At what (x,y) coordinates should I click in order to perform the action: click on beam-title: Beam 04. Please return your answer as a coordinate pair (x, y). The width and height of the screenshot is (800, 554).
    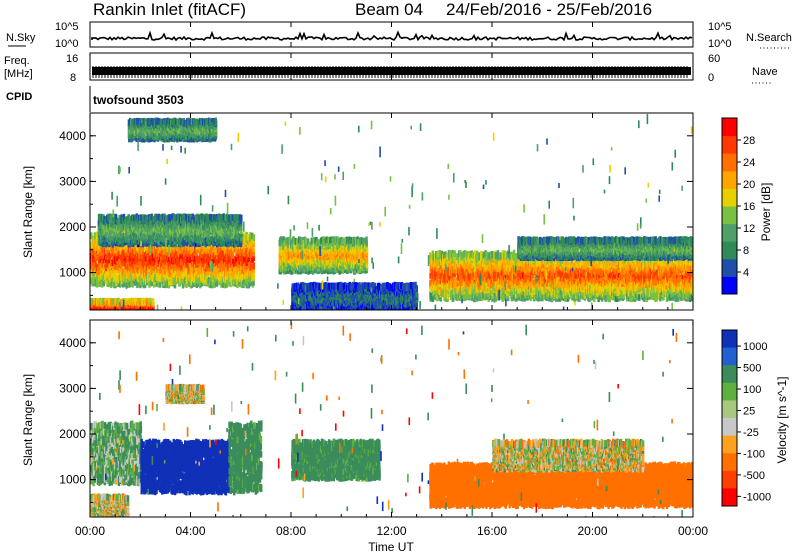
    Looking at the image, I should click on (389, 9).